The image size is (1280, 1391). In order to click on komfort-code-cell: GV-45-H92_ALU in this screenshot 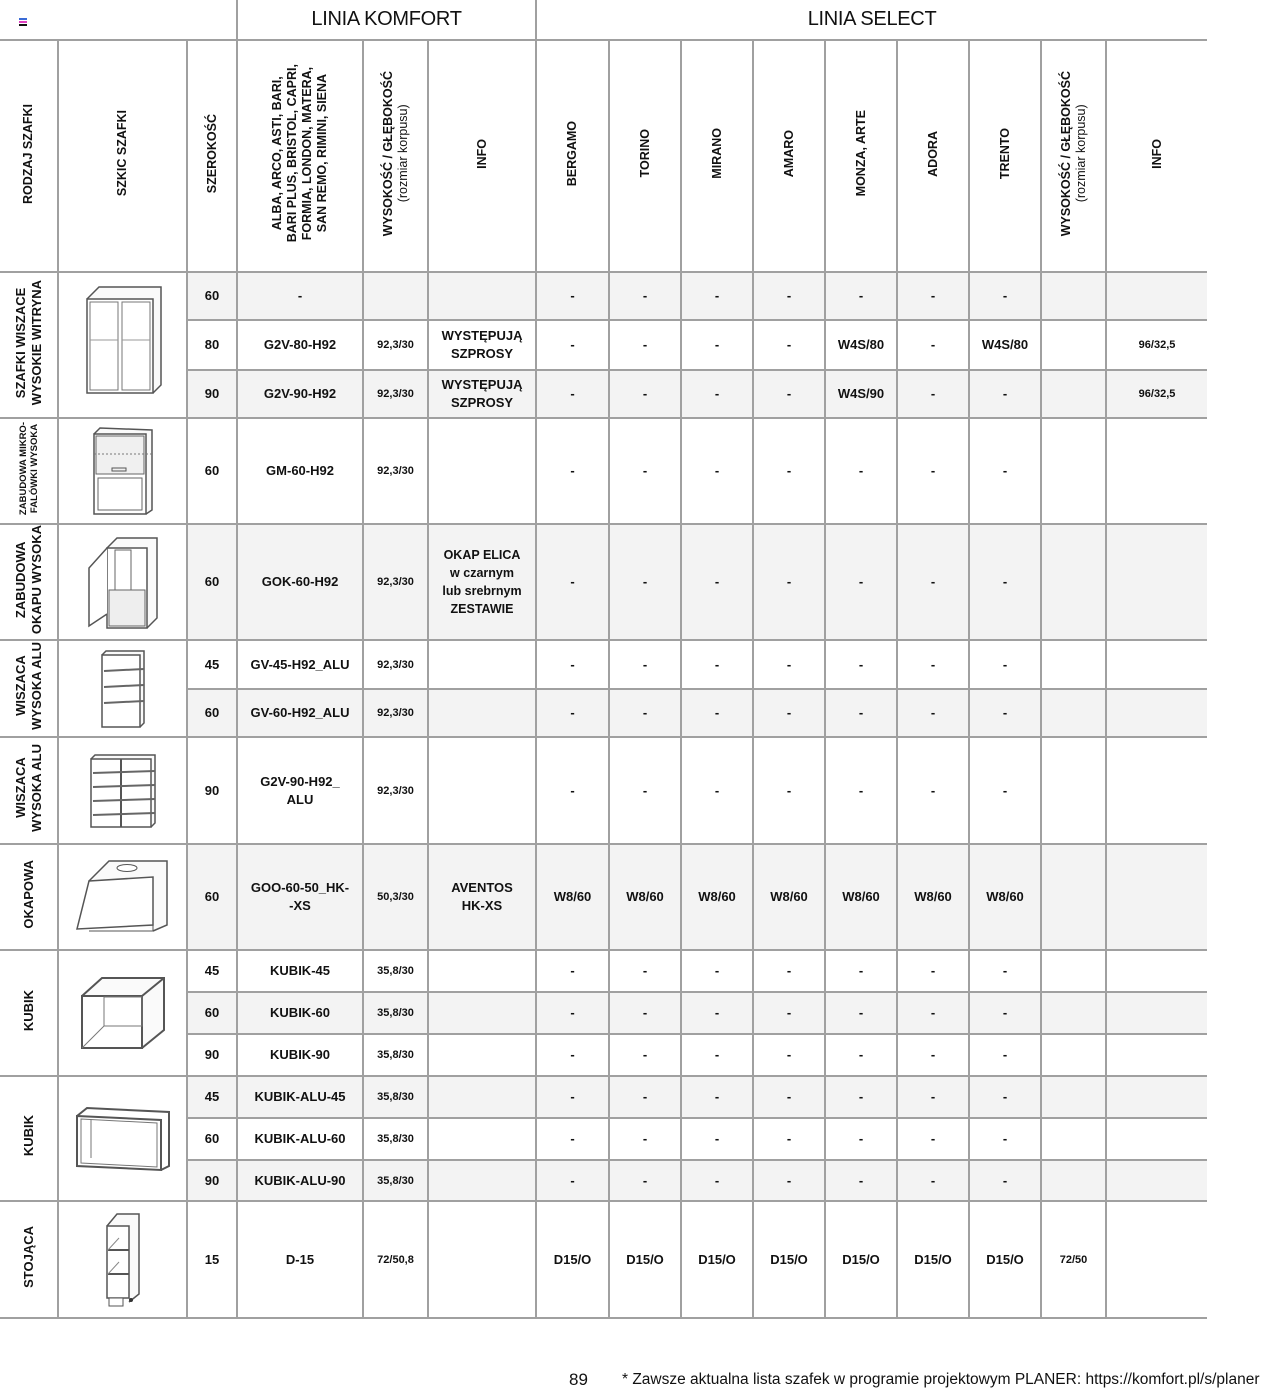, I will do `click(300, 665)`.